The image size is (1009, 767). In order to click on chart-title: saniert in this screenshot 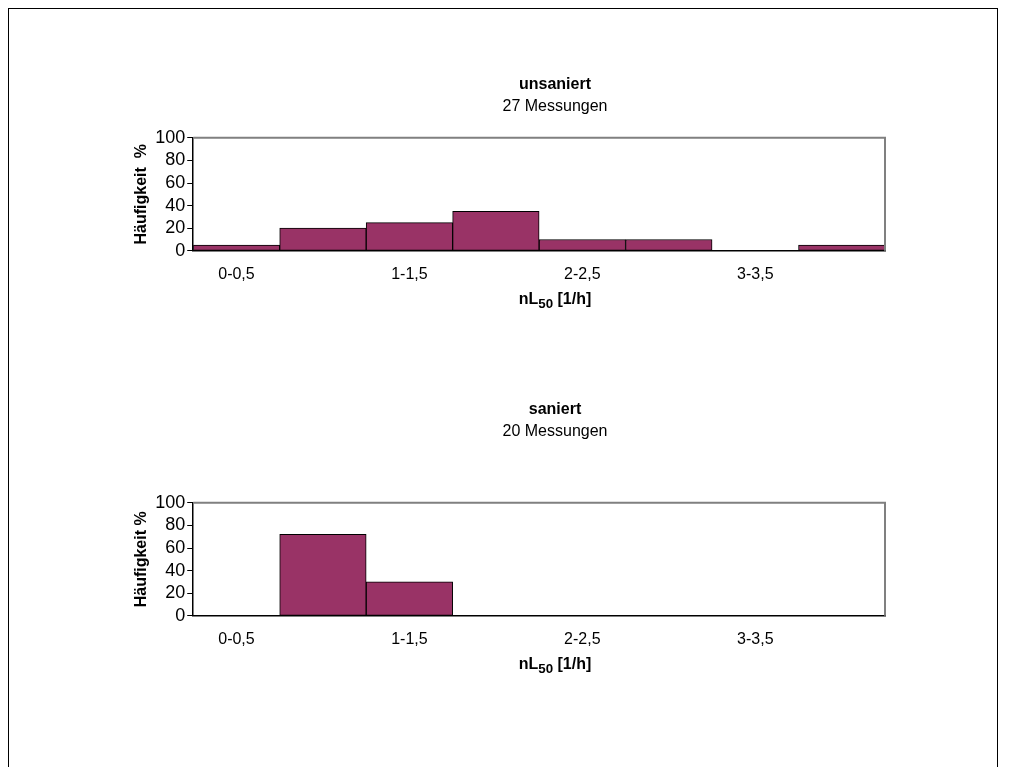, I will do `click(555, 409)`.